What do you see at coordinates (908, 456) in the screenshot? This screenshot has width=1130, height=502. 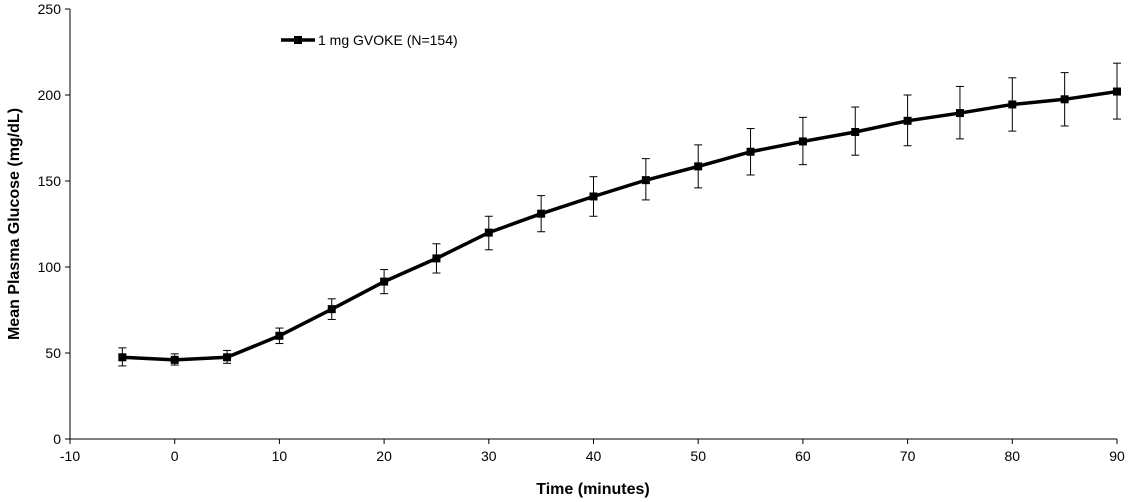 I see `x-tick-label: 70` at bounding box center [908, 456].